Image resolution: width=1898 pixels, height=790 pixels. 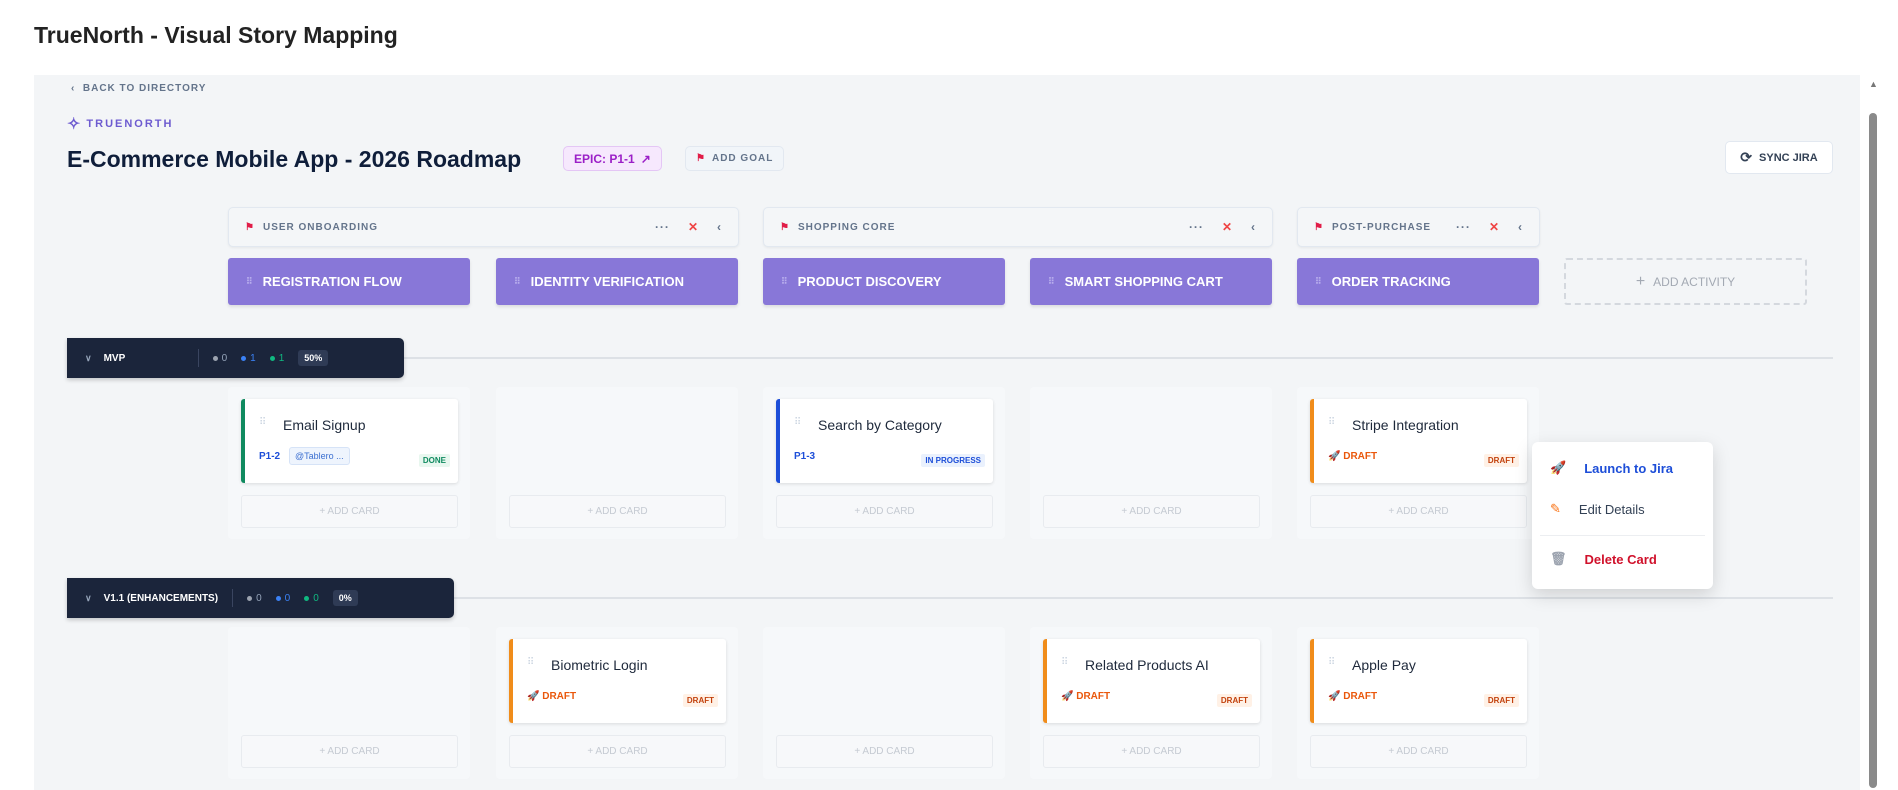 I want to click on scrollbar-thumb, so click(x=1873, y=450).